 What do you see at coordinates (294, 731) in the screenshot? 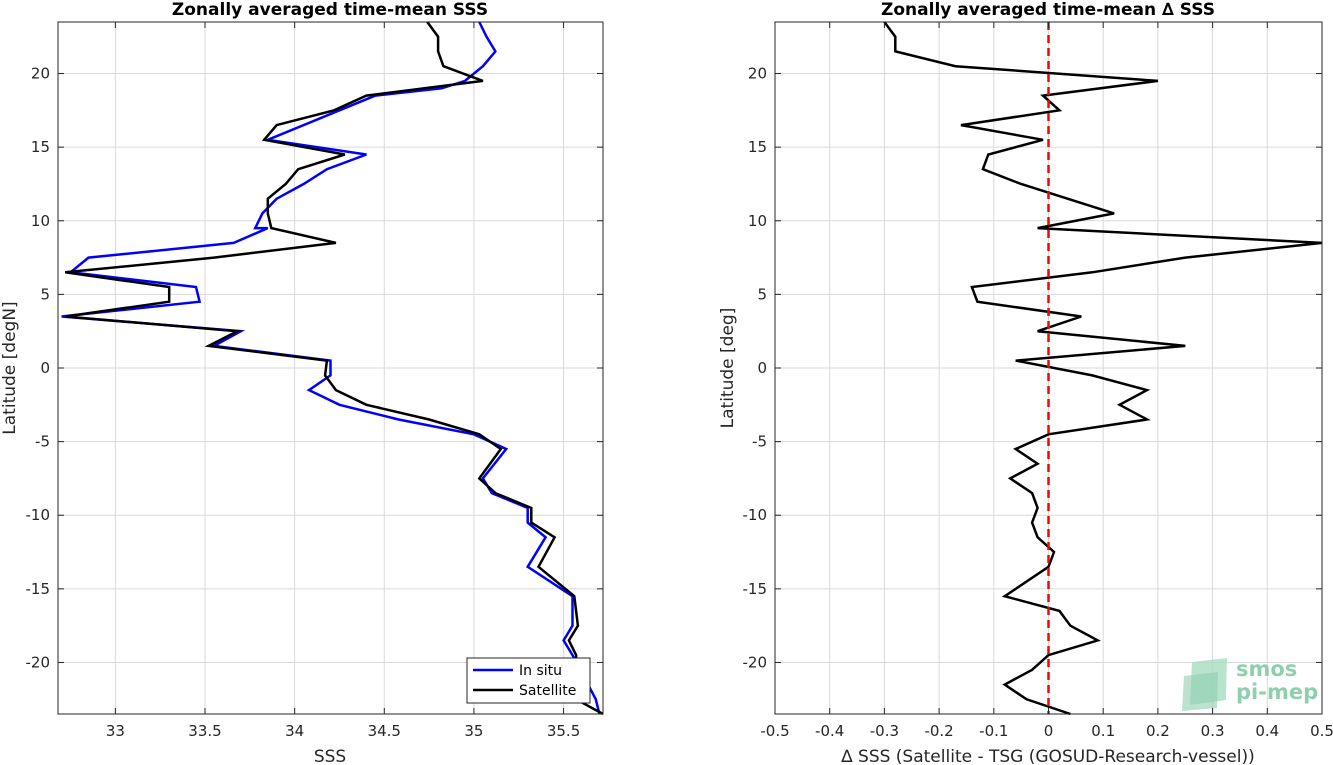
I see `x-tick-label: 34` at bounding box center [294, 731].